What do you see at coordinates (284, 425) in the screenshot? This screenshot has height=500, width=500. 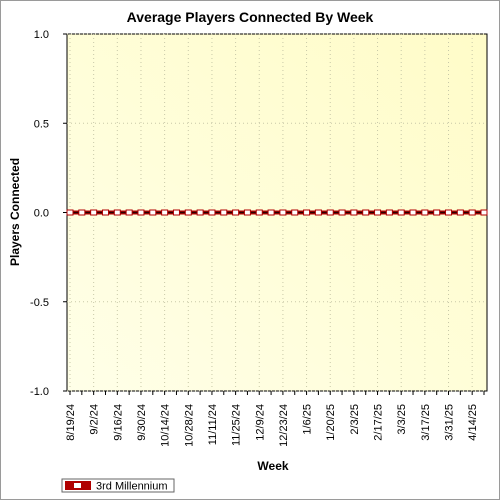 I see `x-tick-label: 12/23/24` at bounding box center [284, 425].